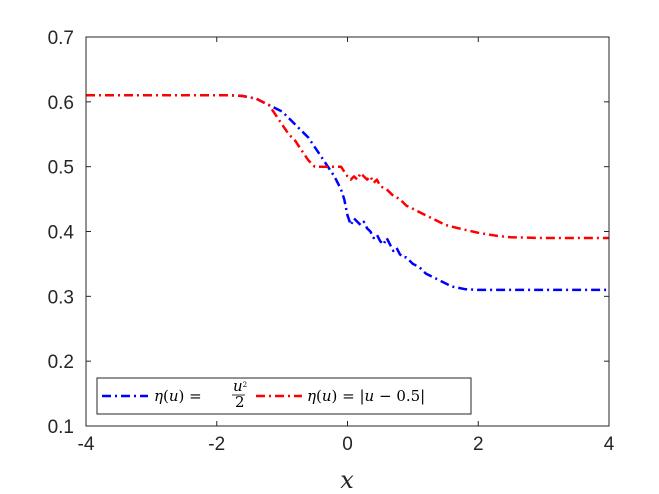 The width and height of the screenshot is (659, 494). Describe the element at coordinates (61, 168) in the screenshot. I see `y-tick-label: 0.5` at that location.